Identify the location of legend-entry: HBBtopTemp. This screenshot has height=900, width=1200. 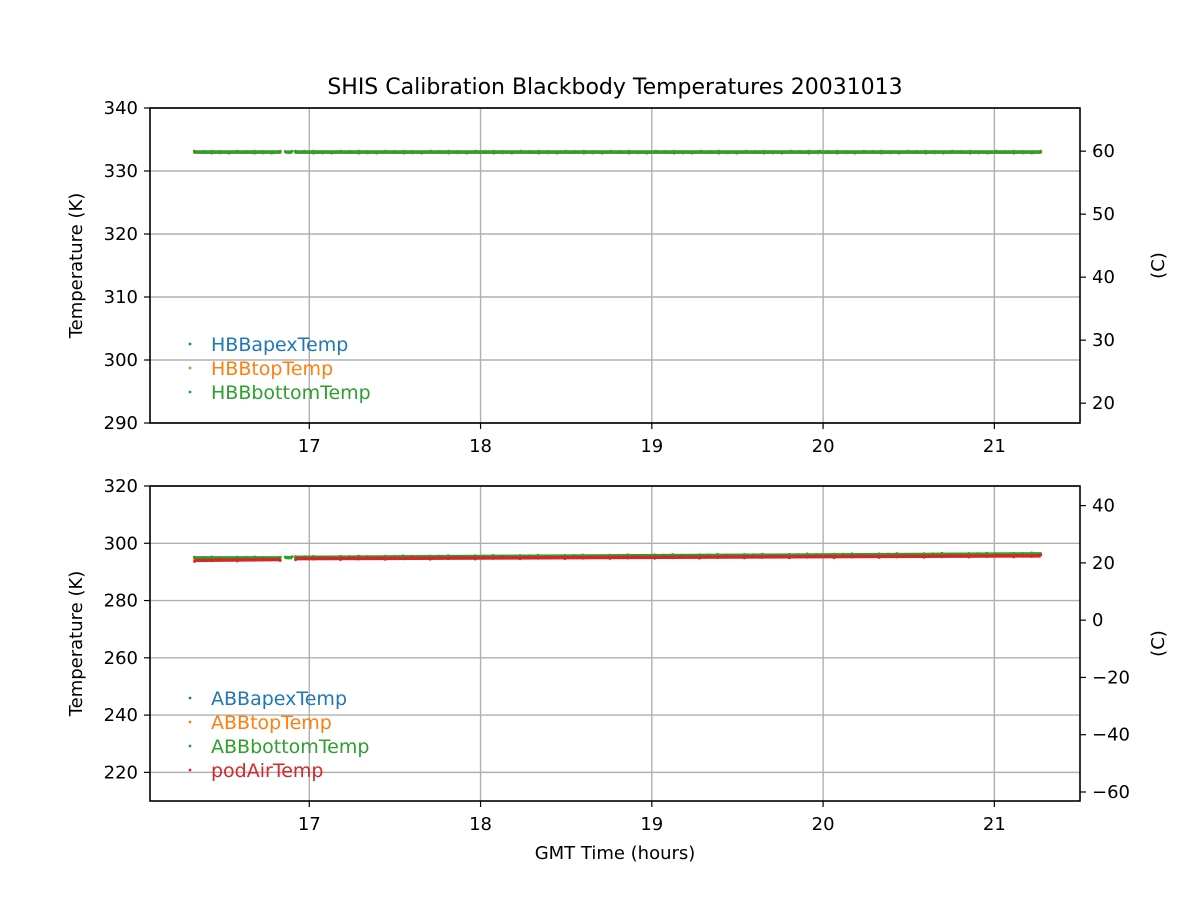
(272, 369).